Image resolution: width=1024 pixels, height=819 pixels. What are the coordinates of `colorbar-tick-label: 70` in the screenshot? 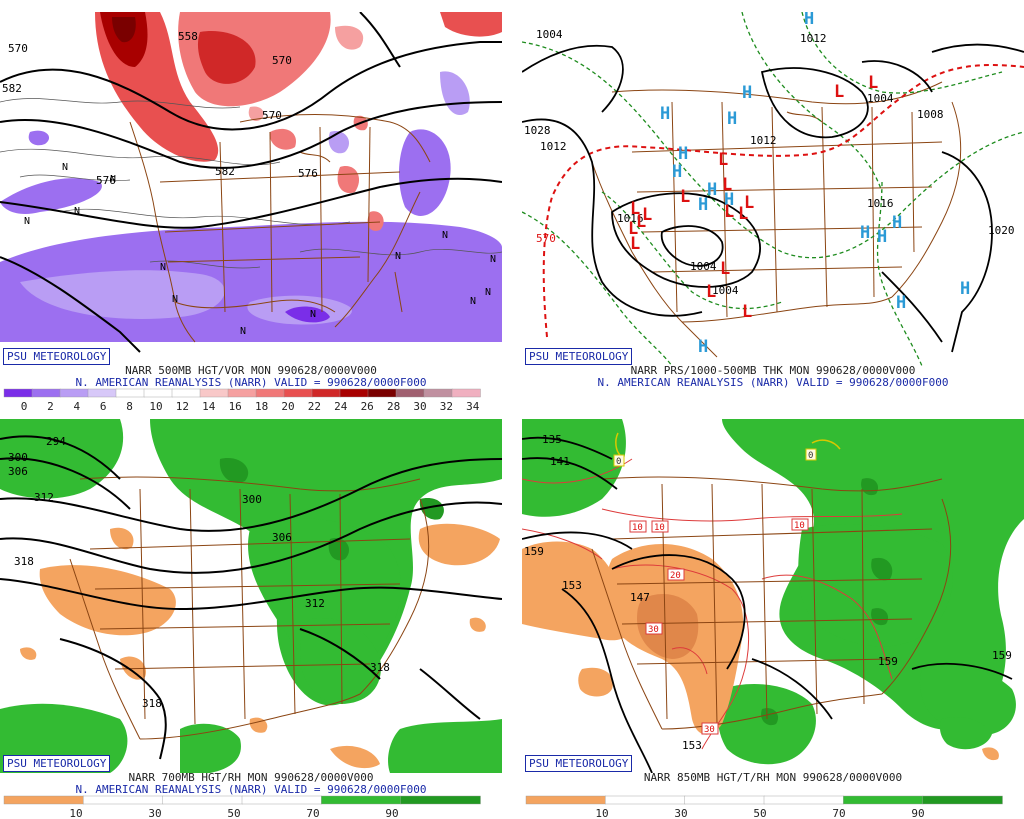 It's located at (312, 813).